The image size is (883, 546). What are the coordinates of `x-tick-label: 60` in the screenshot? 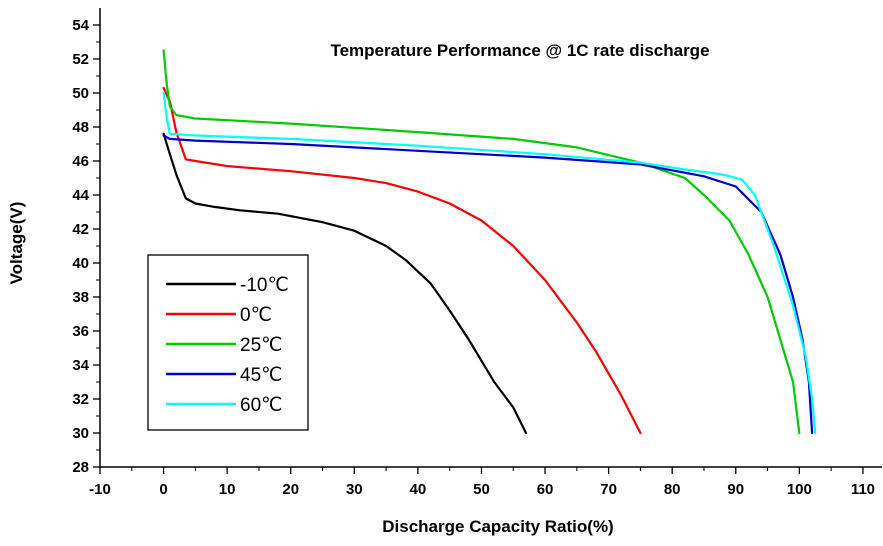 It's located at (545, 489).